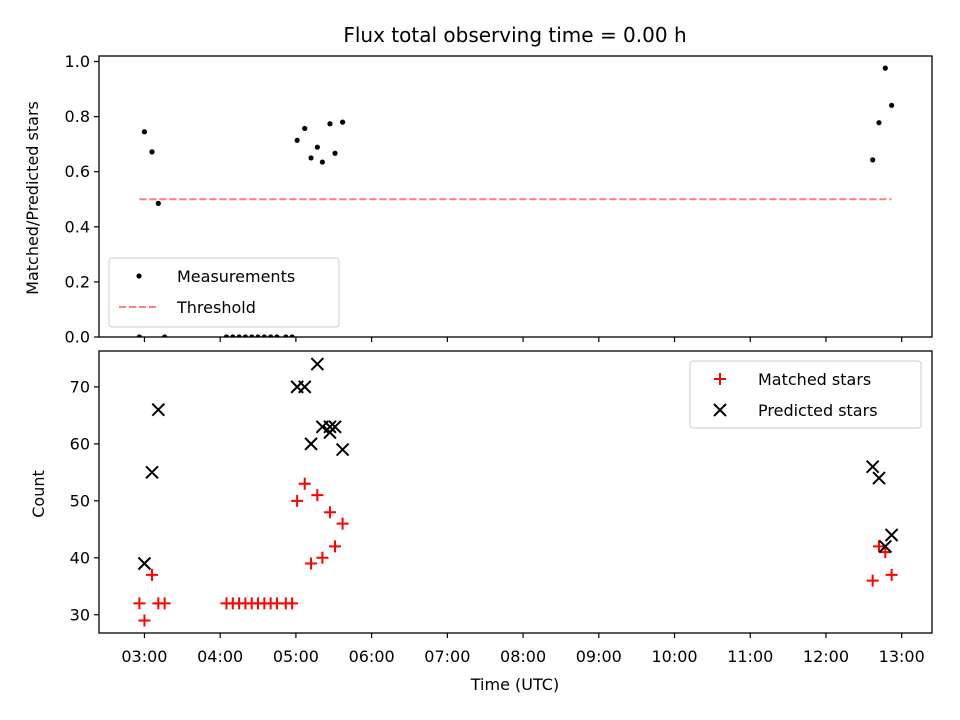  I want to click on x-tick-label: 08:00, so click(523, 656).